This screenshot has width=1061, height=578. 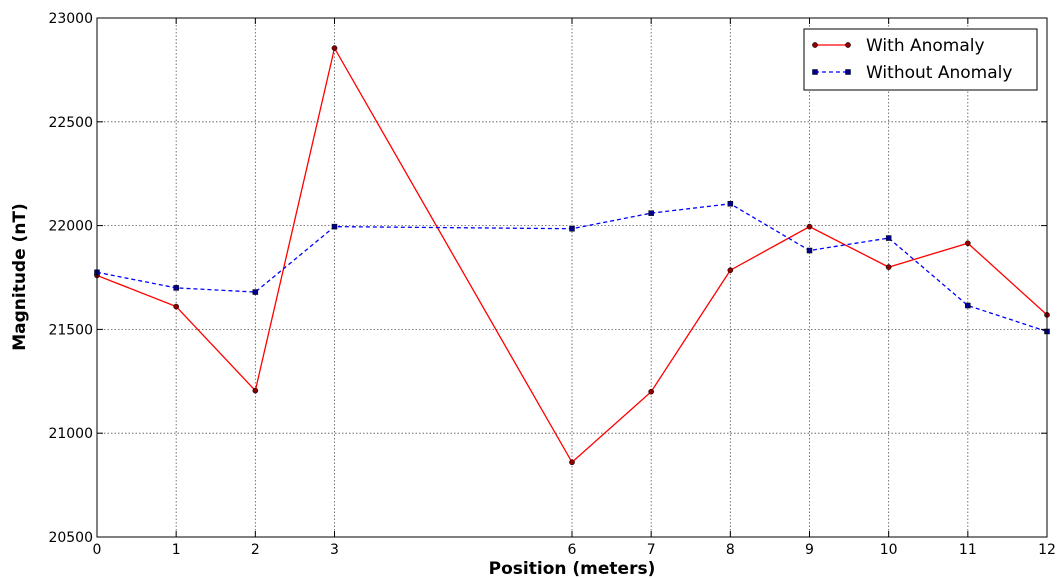 What do you see at coordinates (939, 73) in the screenshot?
I see `legend-label: Without Anomaly` at bounding box center [939, 73].